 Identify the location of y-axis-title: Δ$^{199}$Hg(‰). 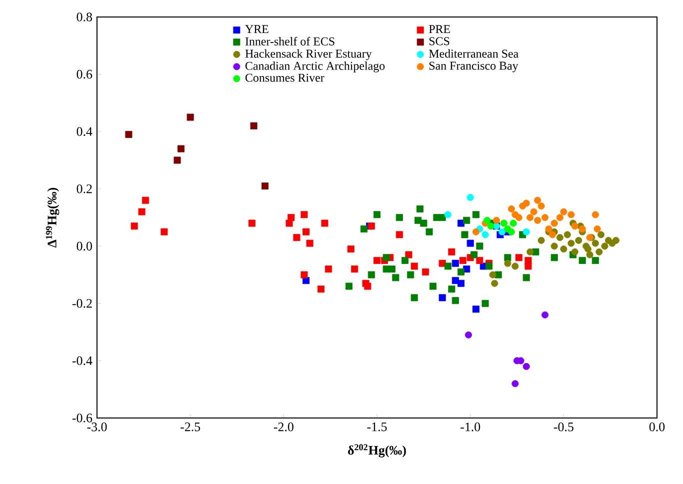
(53, 218).